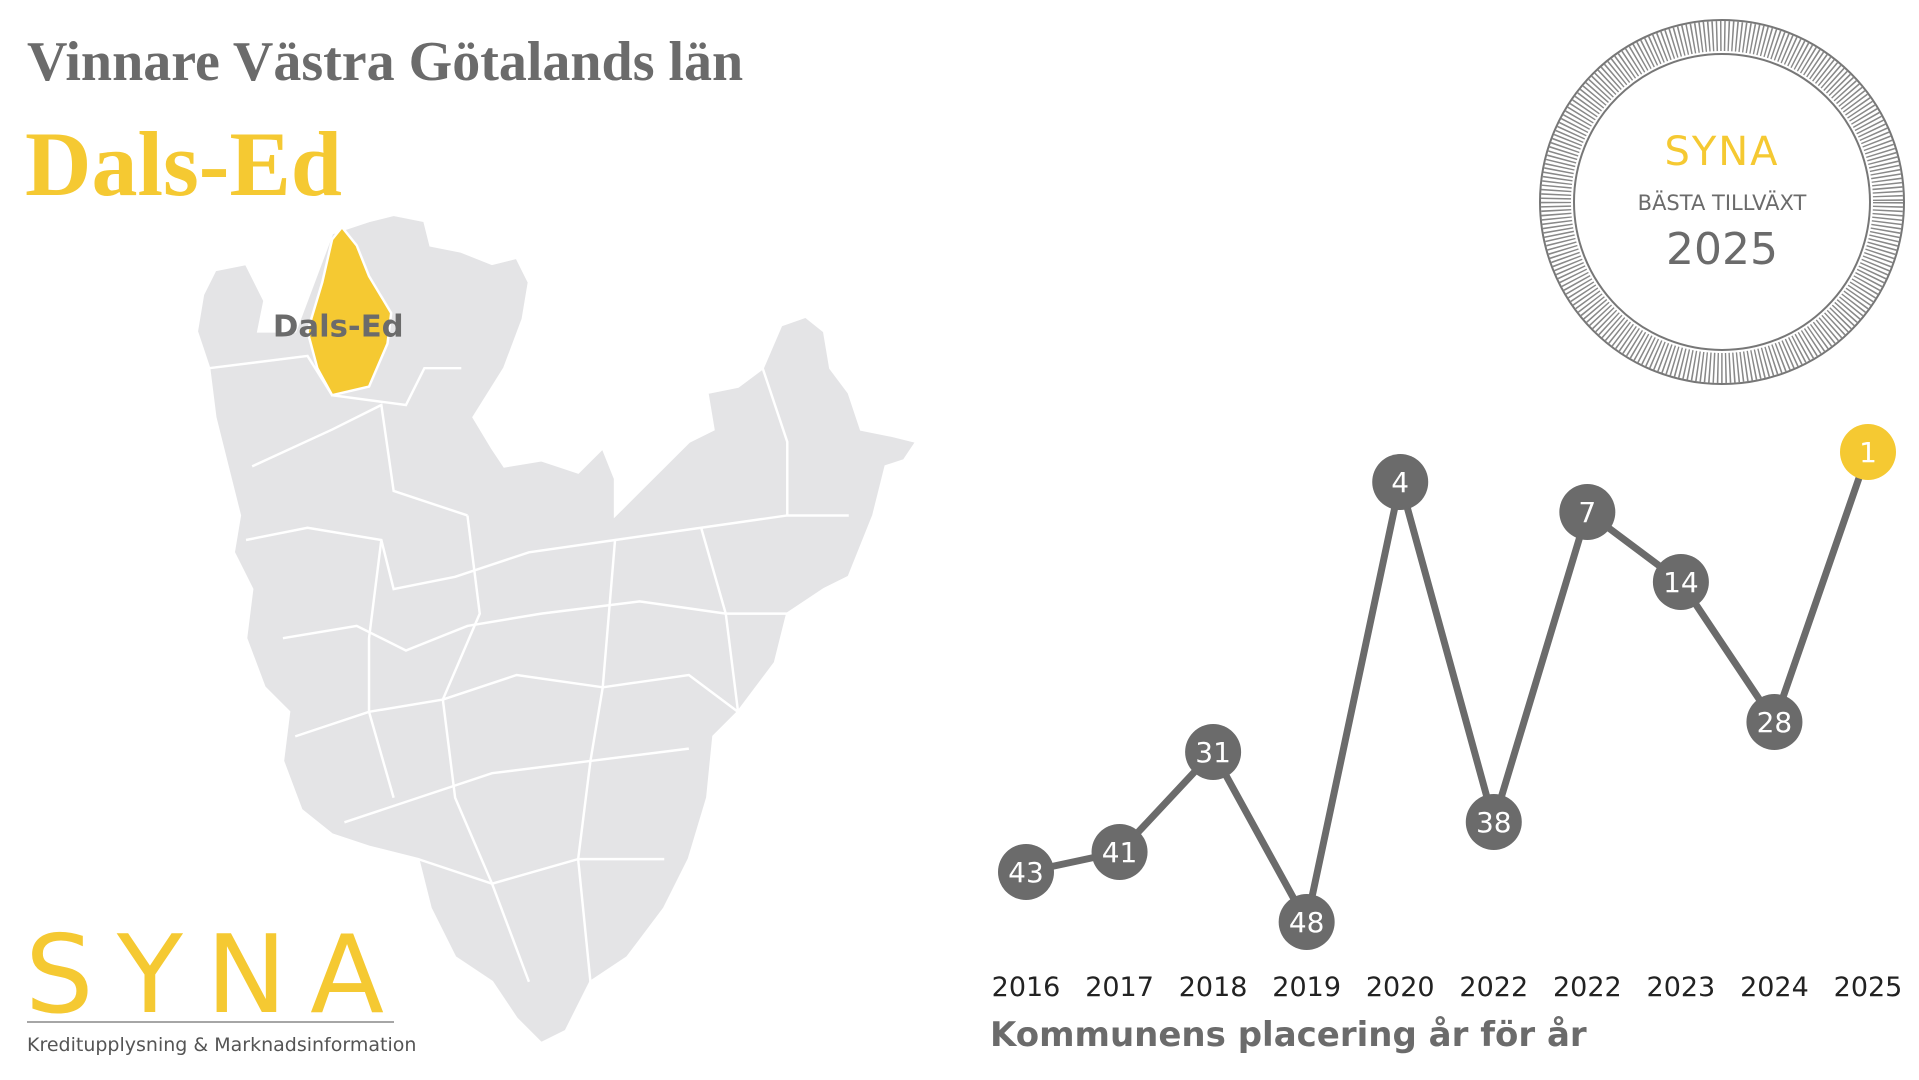  Describe the element at coordinates (221, 1045) in the screenshot. I see `logo-tagline: Kreditupplysning & Marknadsinformation` at that location.